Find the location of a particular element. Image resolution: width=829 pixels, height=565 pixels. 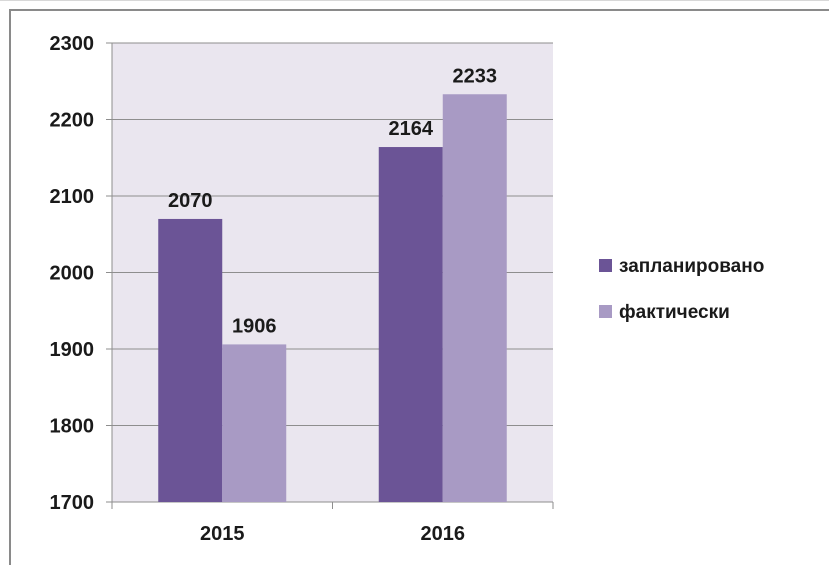

y-tick-label: 2300 is located at coordinates (72, 44).